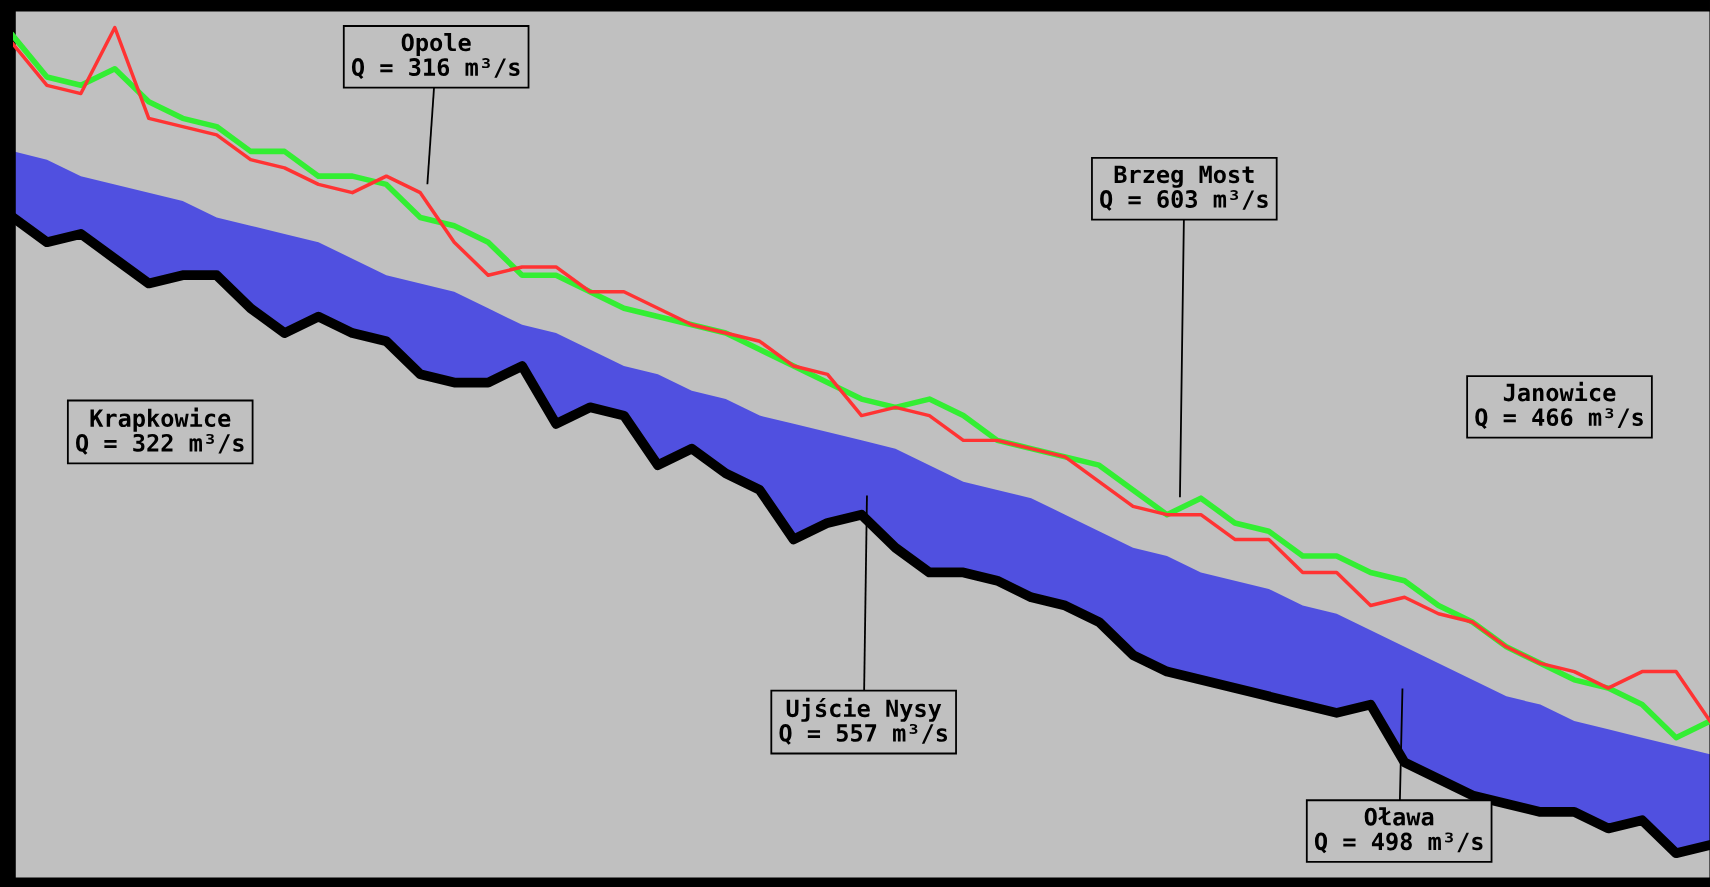 This screenshot has height=887, width=1710. Describe the element at coordinates (435, 56) in the screenshot. I see `annotation: Opole Q = 316 m³/s` at that location.